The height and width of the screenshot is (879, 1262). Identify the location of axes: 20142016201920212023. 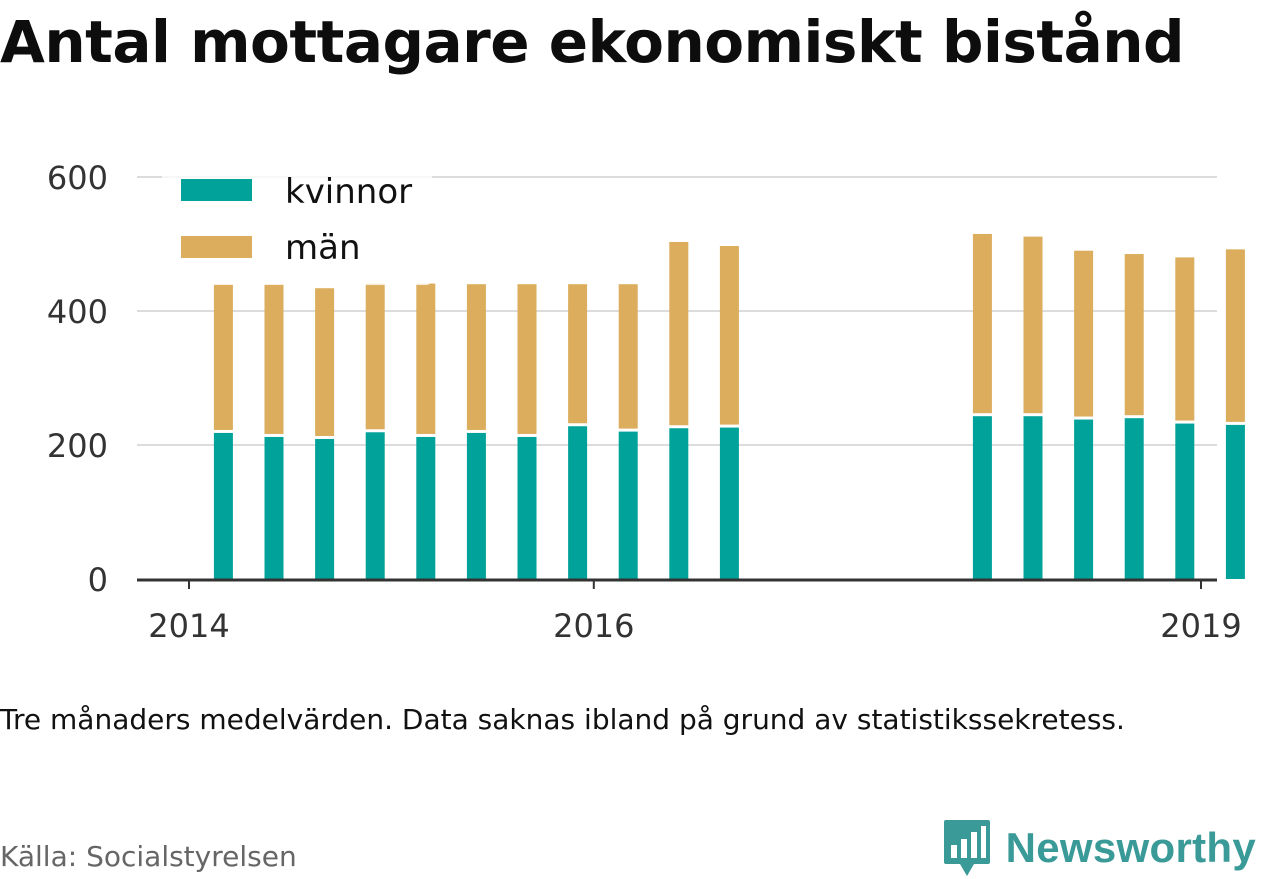
(689, 611).